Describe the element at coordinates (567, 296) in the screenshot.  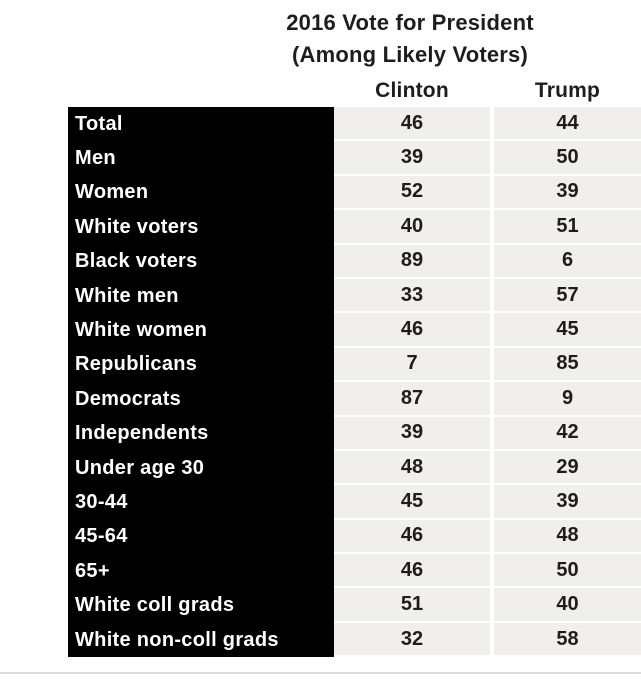
I see `trump-value: 57` at that location.